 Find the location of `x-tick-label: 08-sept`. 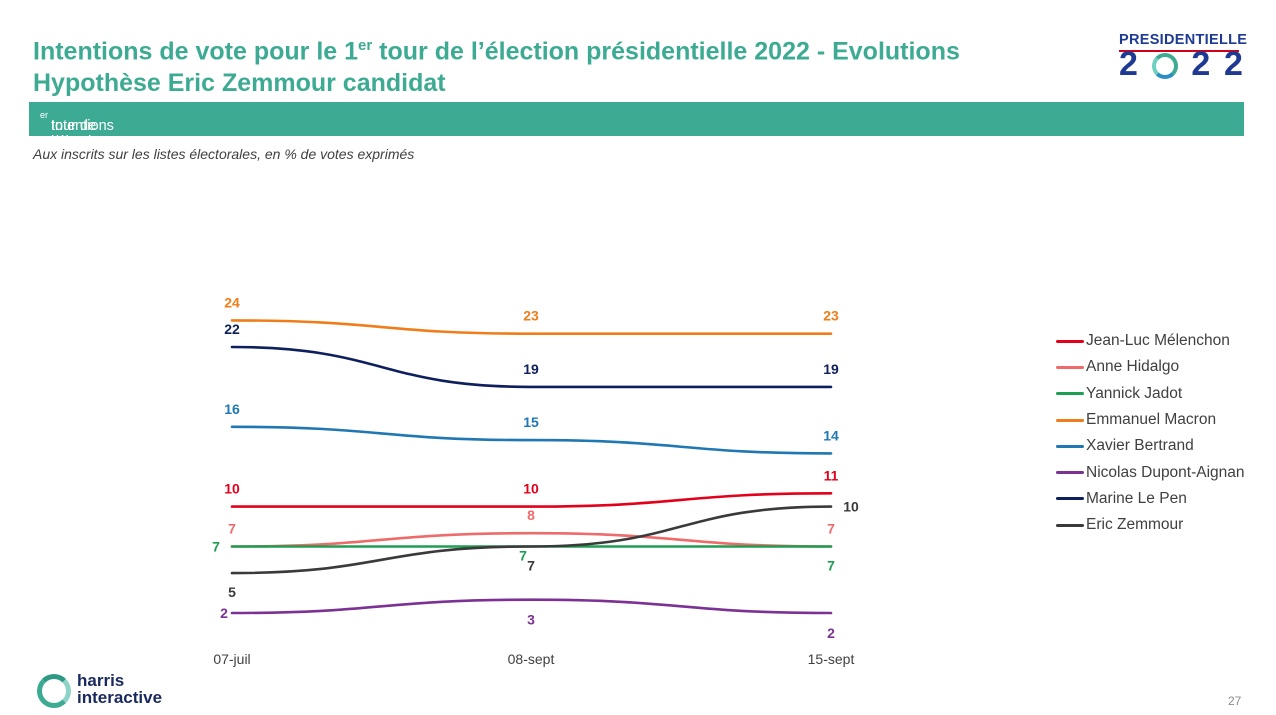

x-tick-label: 08-sept is located at coordinates (531, 659).